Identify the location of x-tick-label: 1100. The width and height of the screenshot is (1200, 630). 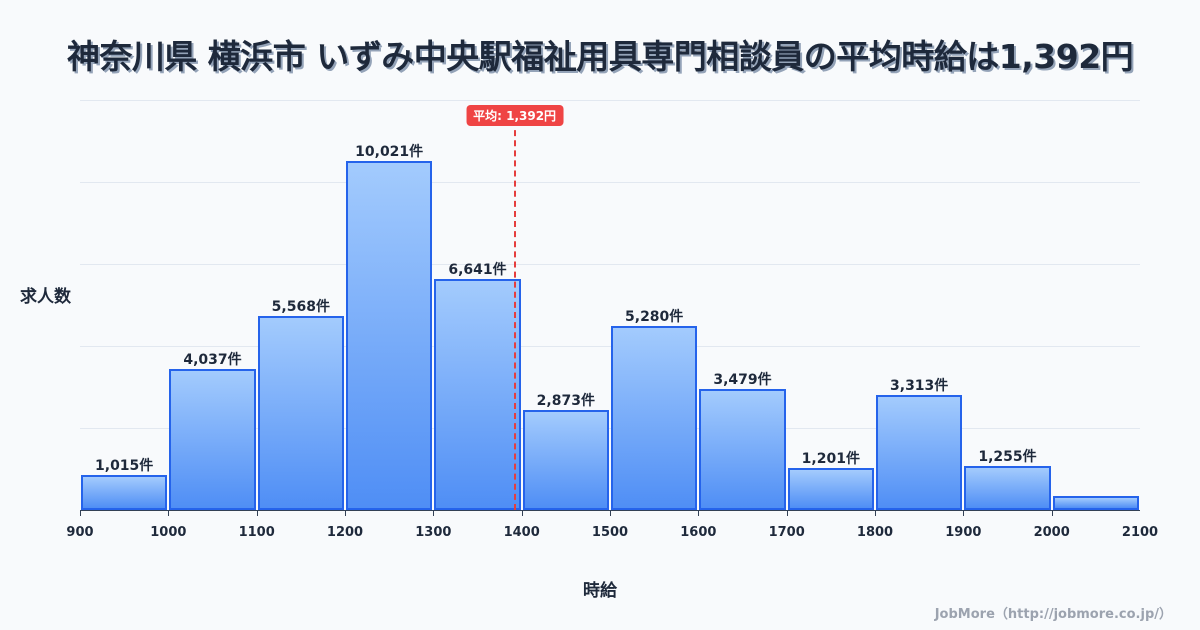
(256, 532).